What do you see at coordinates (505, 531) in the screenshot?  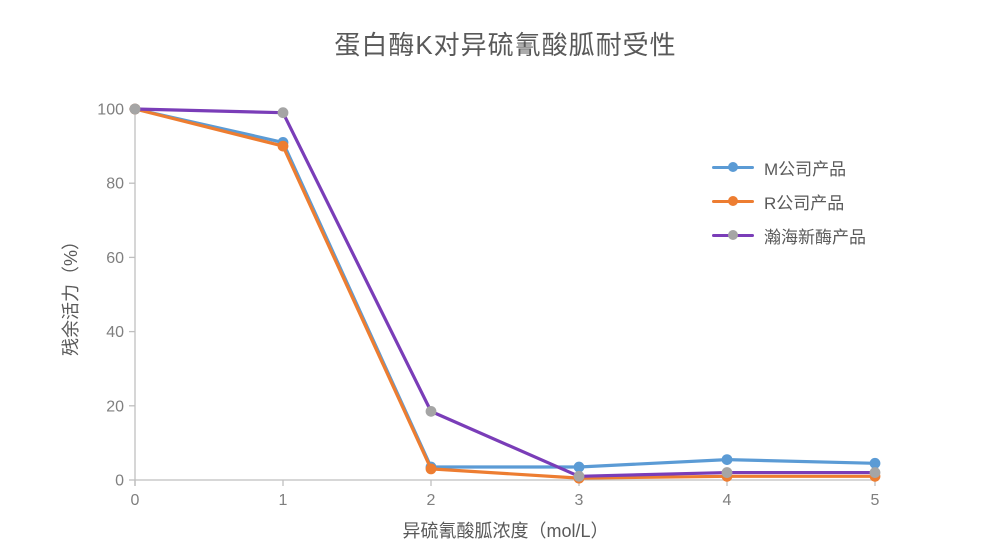 I see `x-axis-title: 异硫氰酸胍浓度（mol/L）` at bounding box center [505, 531].